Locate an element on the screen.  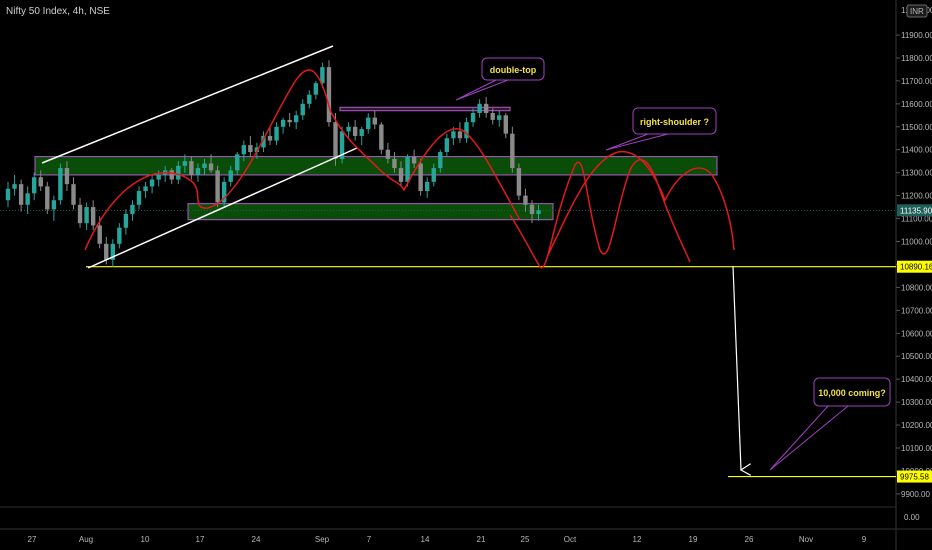
y-tick-label: 11300.00 is located at coordinates (916, 173).